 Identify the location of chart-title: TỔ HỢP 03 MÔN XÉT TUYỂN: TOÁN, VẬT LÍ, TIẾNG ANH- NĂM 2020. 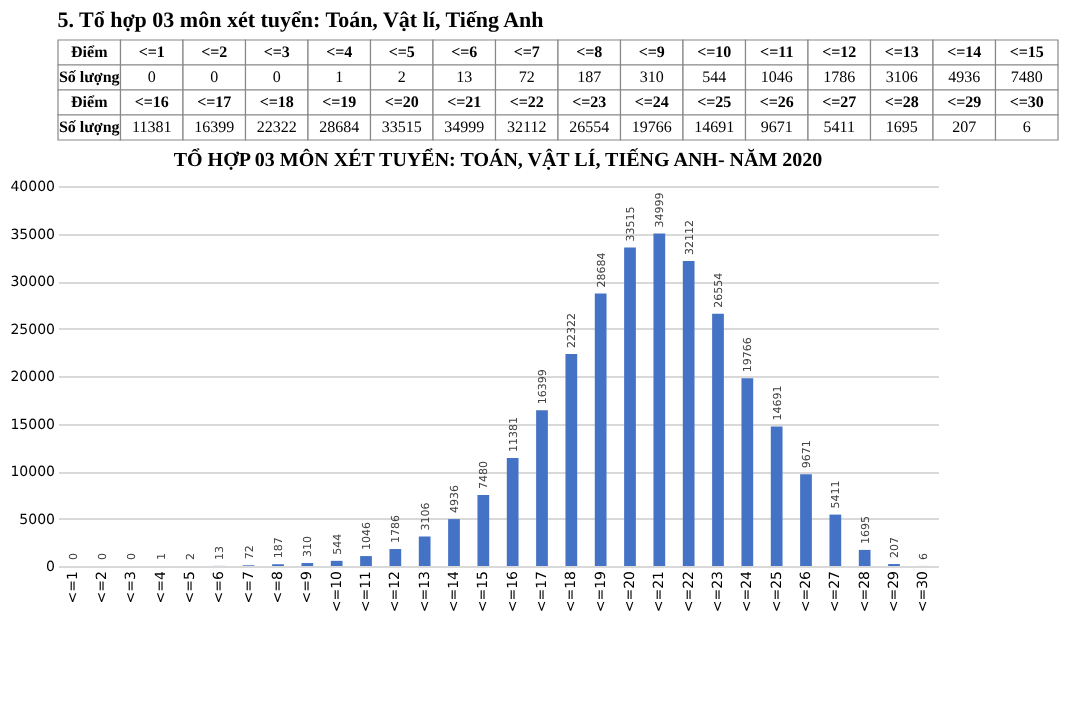
(498, 160).